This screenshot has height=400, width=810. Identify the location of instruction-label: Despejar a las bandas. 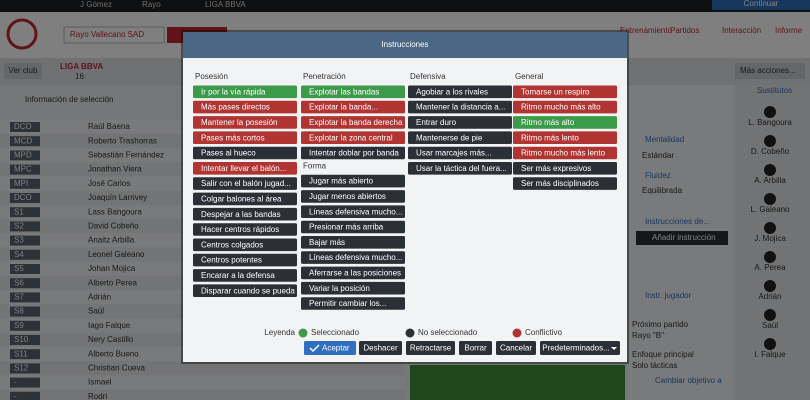
(241, 214).